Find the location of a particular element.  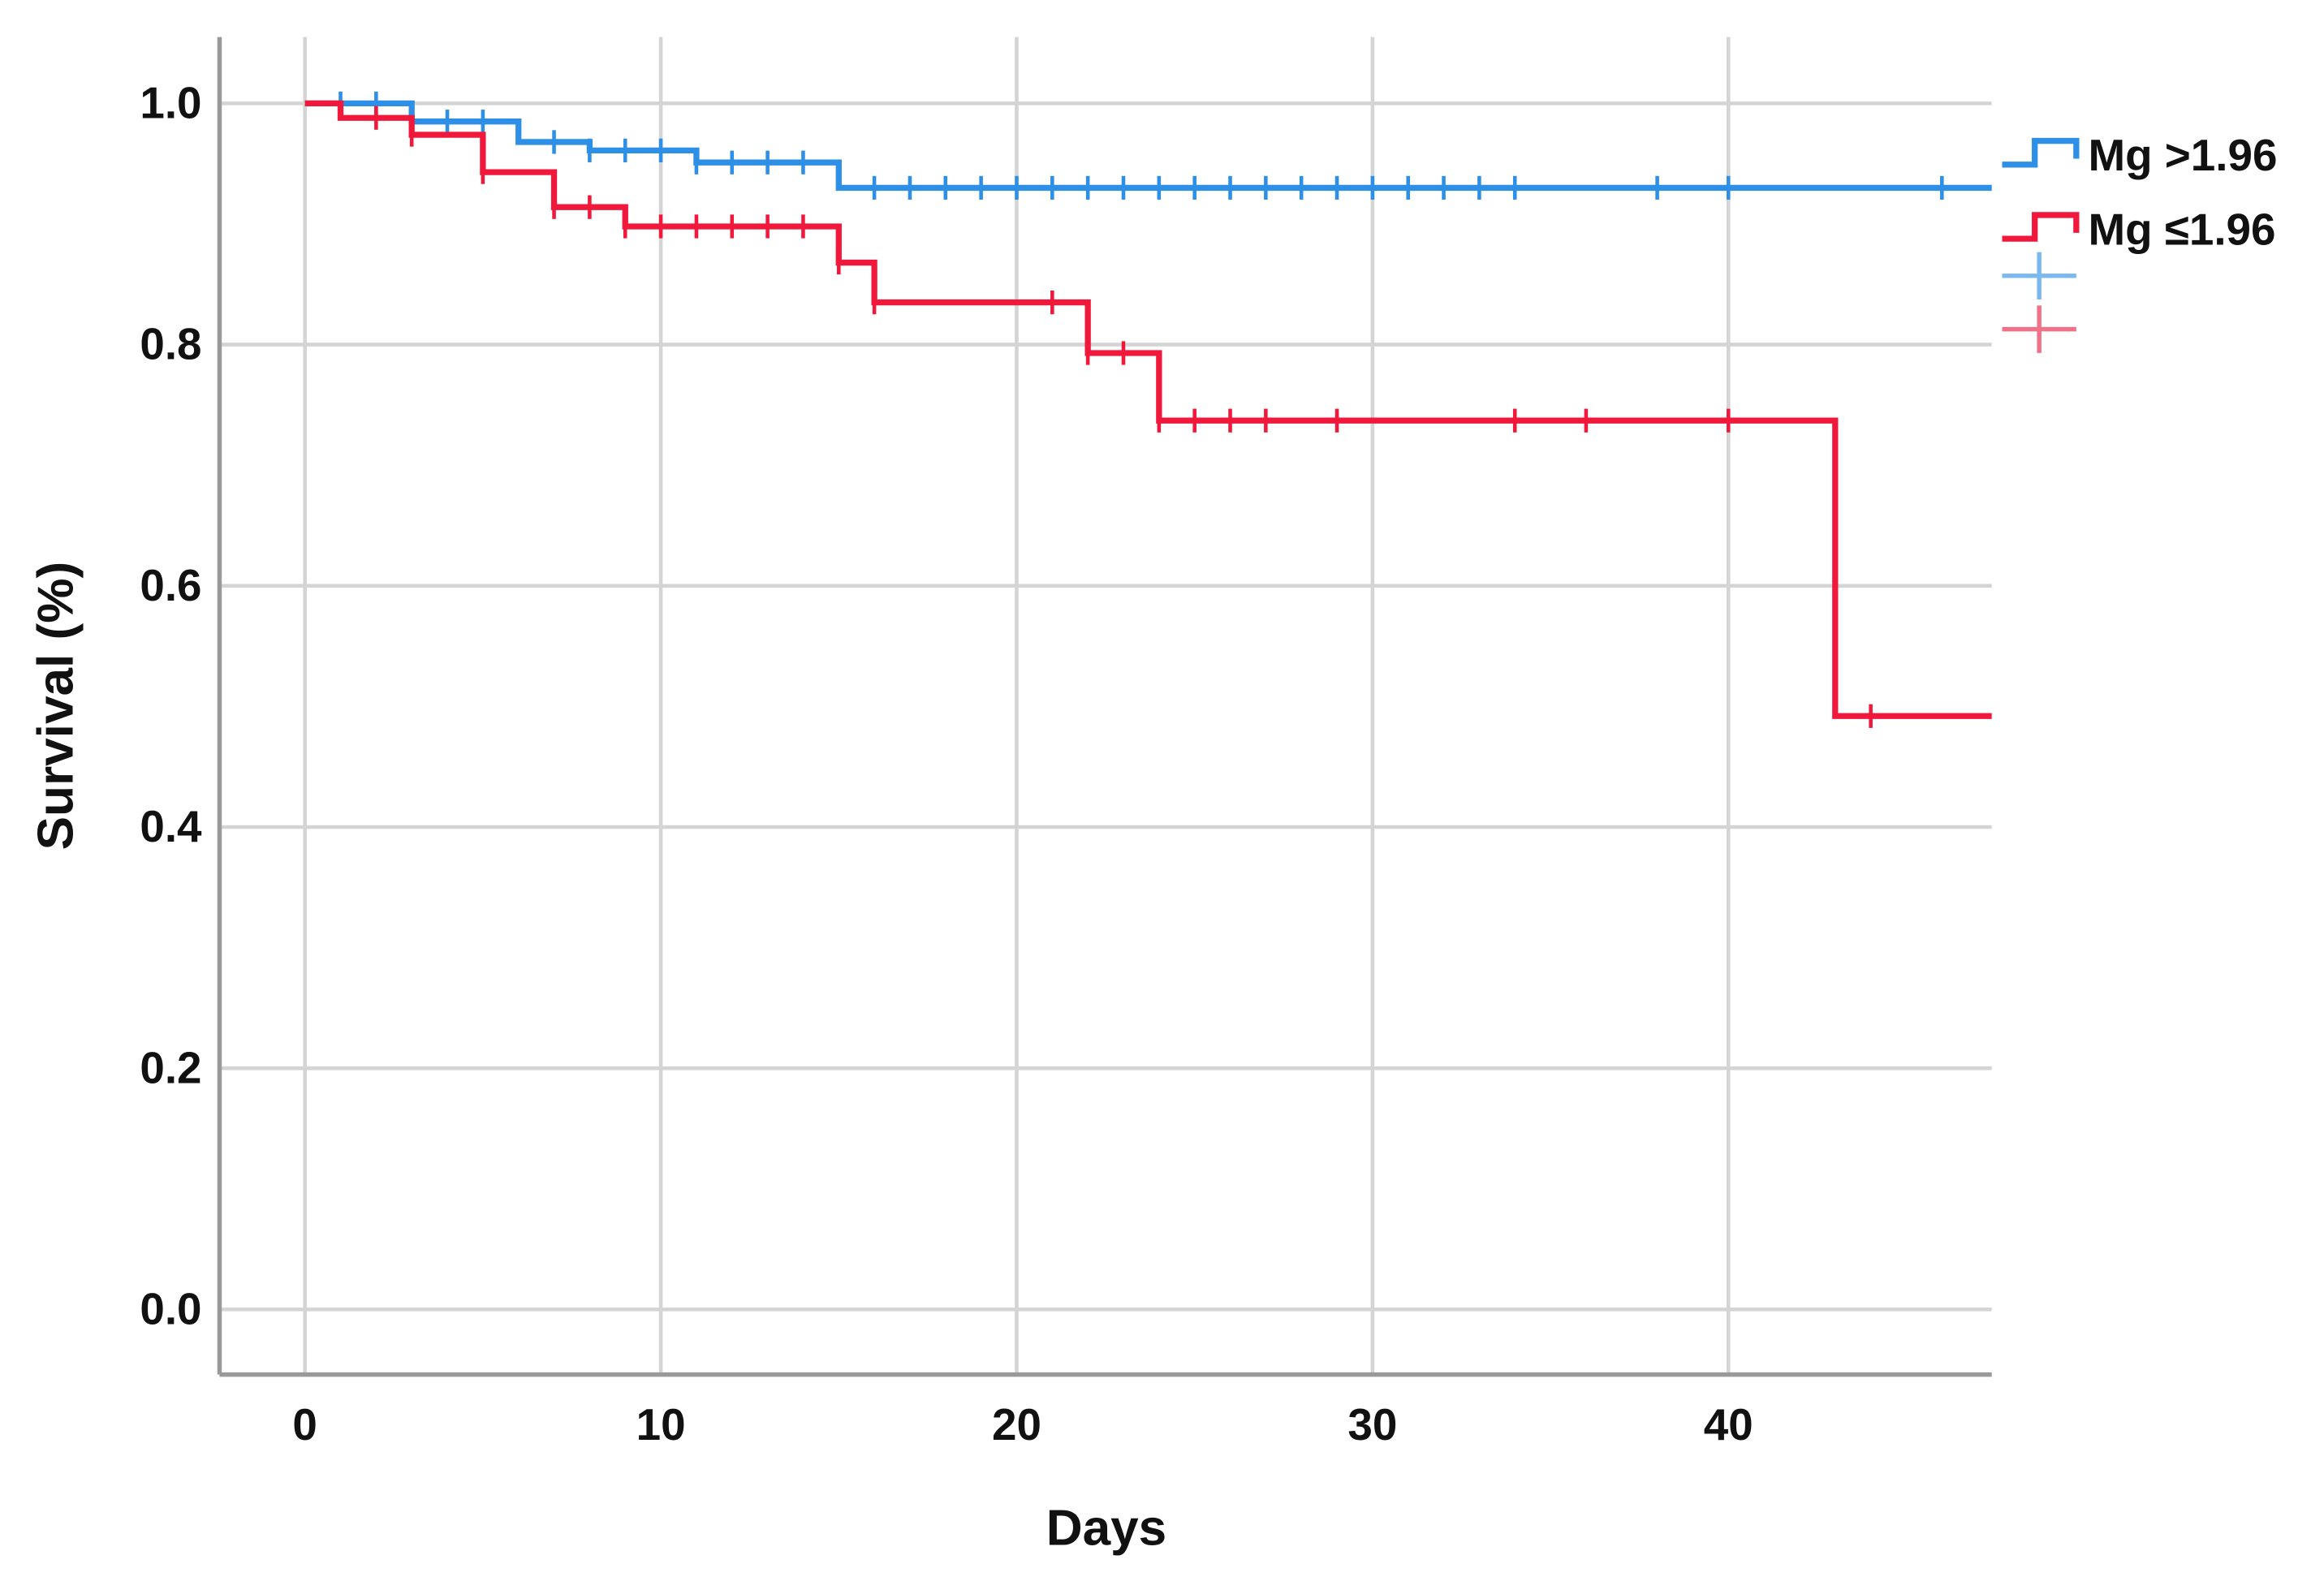

y-tick-label: 1.0 is located at coordinates (170, 103).